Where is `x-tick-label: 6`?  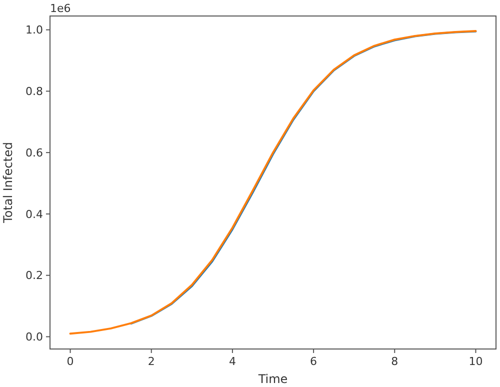 x-tick-label: 6 is located at coordinates (314, 361).